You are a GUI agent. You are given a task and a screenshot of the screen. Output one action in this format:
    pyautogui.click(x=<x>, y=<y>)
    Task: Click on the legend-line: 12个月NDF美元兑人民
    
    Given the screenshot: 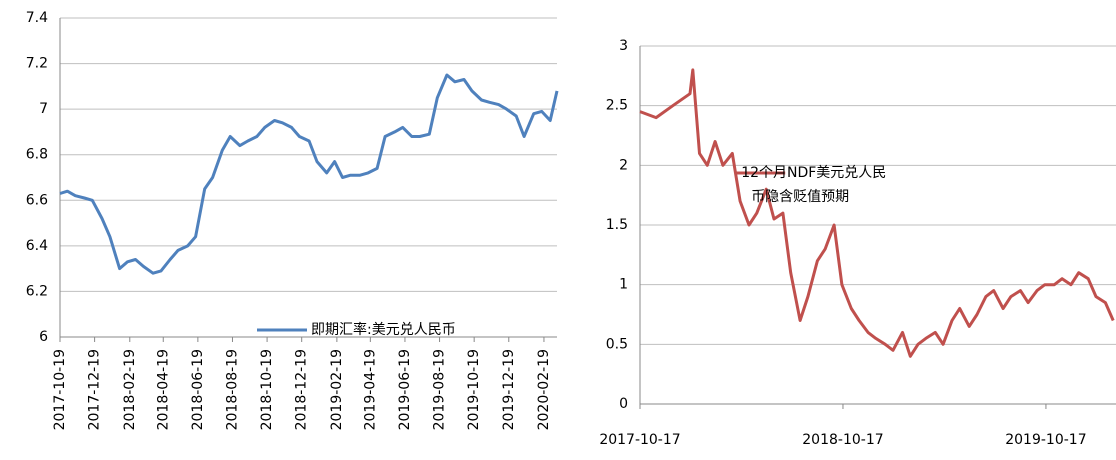 What is the action you would take?
    pyautogui.click(x=813, y=173)
    